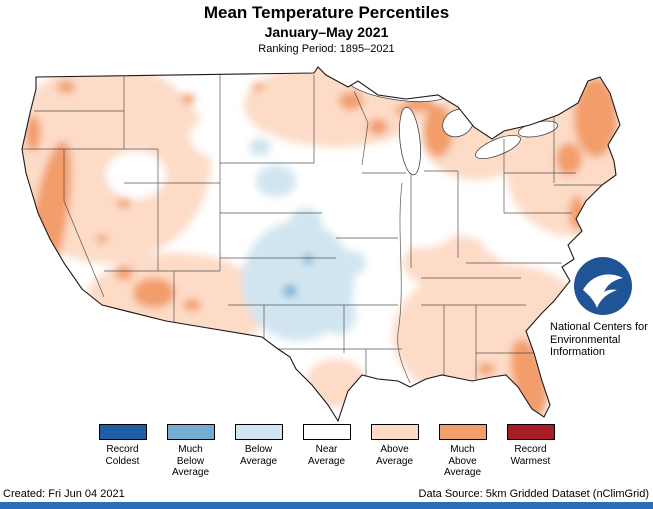  I want to click on noaa-logo-icon, so click(603, 286).